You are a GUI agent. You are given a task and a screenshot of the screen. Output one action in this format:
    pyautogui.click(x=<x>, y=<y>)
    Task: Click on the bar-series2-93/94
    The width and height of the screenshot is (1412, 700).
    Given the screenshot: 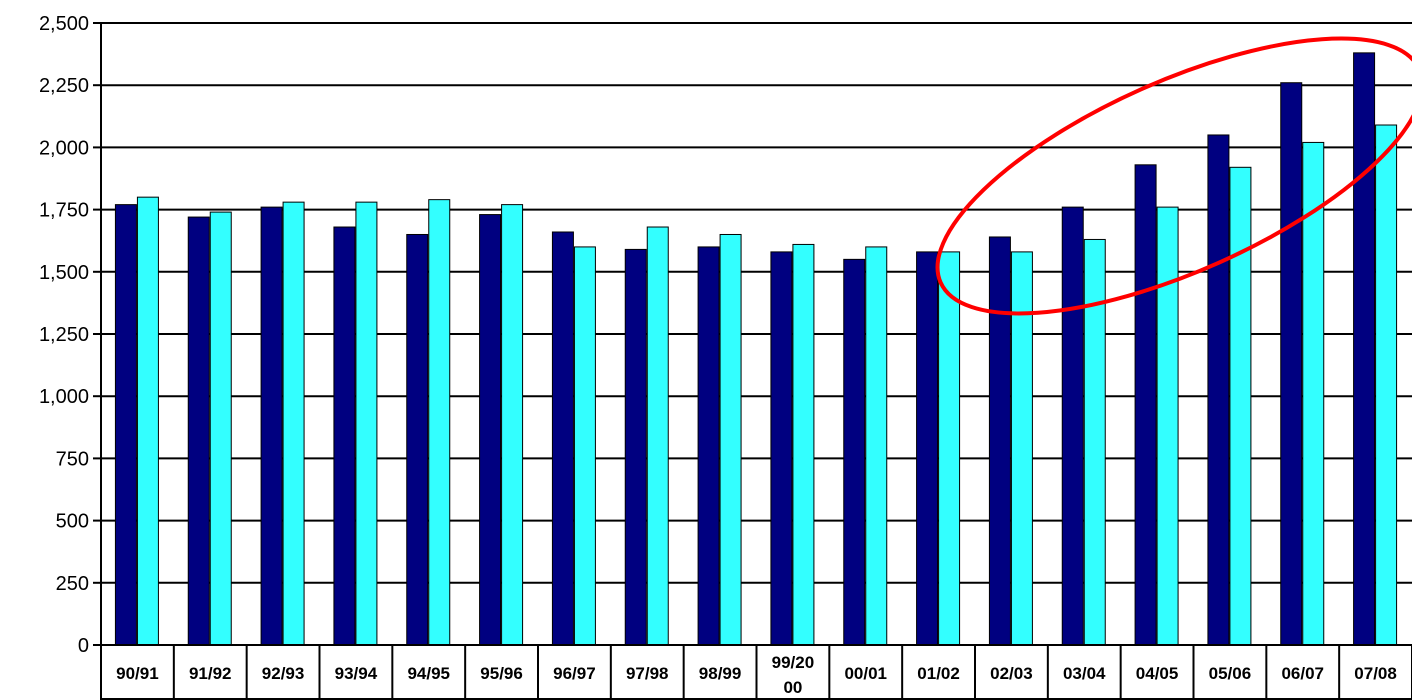 What is the action you would take?
    pyautogui.click(x=366, y=423)
    